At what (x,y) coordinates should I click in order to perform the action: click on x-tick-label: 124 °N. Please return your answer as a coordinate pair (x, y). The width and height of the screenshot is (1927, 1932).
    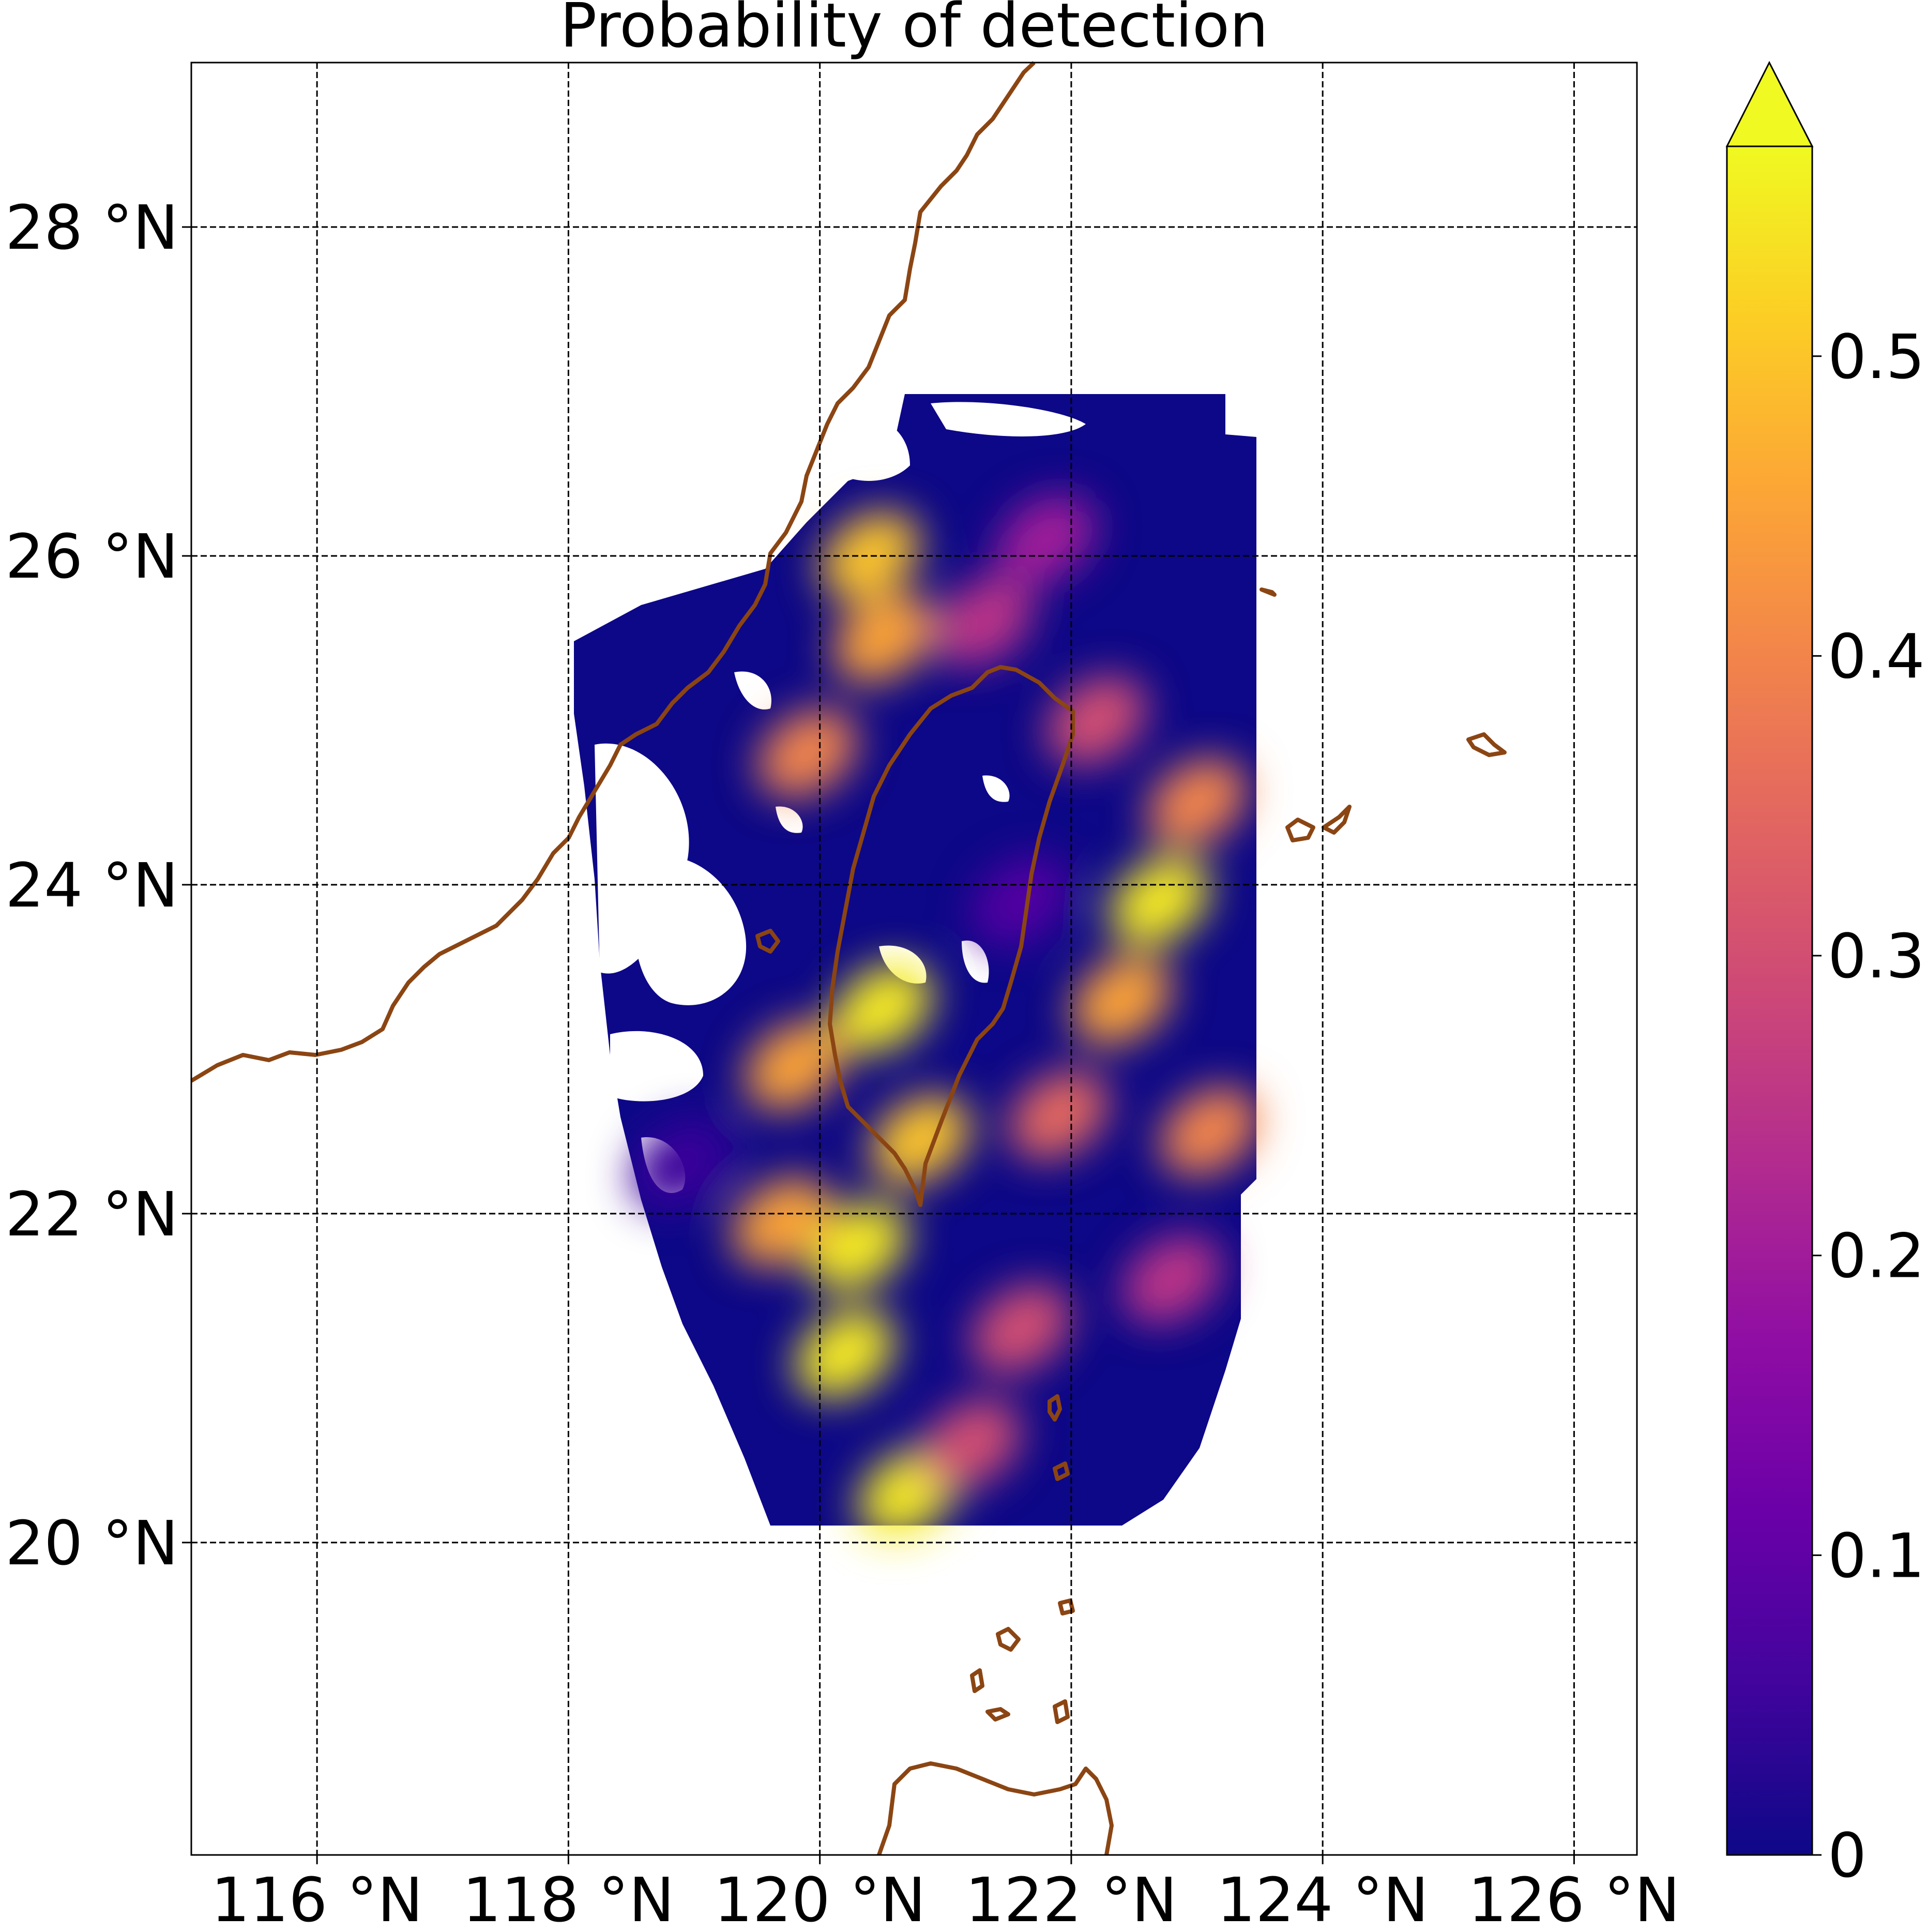
    Looking at the image, I should click on (1323, 1898).